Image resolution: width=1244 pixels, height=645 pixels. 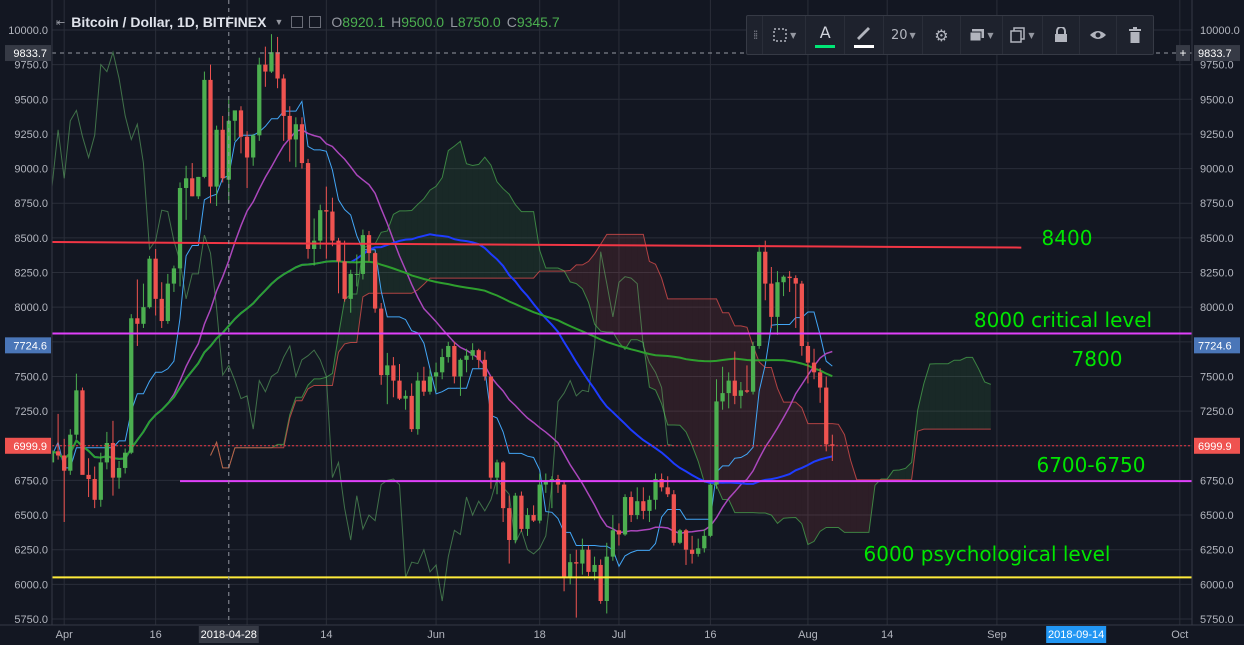 What do you see at coordinates (826, 35) in the screenshot?
I see `text-color-icon: A` at bounding box center [826, 35].